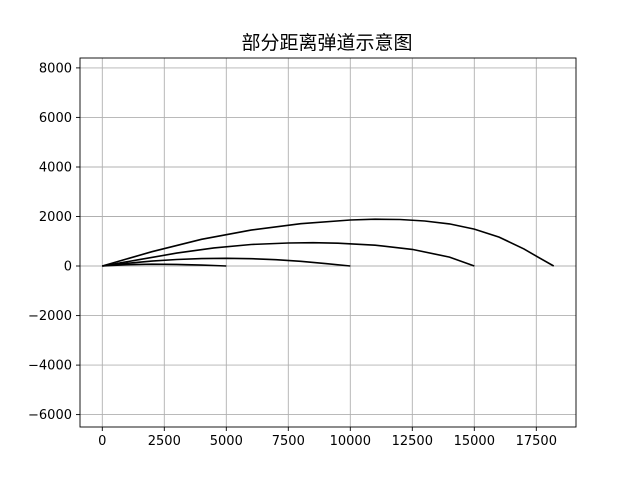  I want to click on y-tick-label: −6000, so click(50, 415).